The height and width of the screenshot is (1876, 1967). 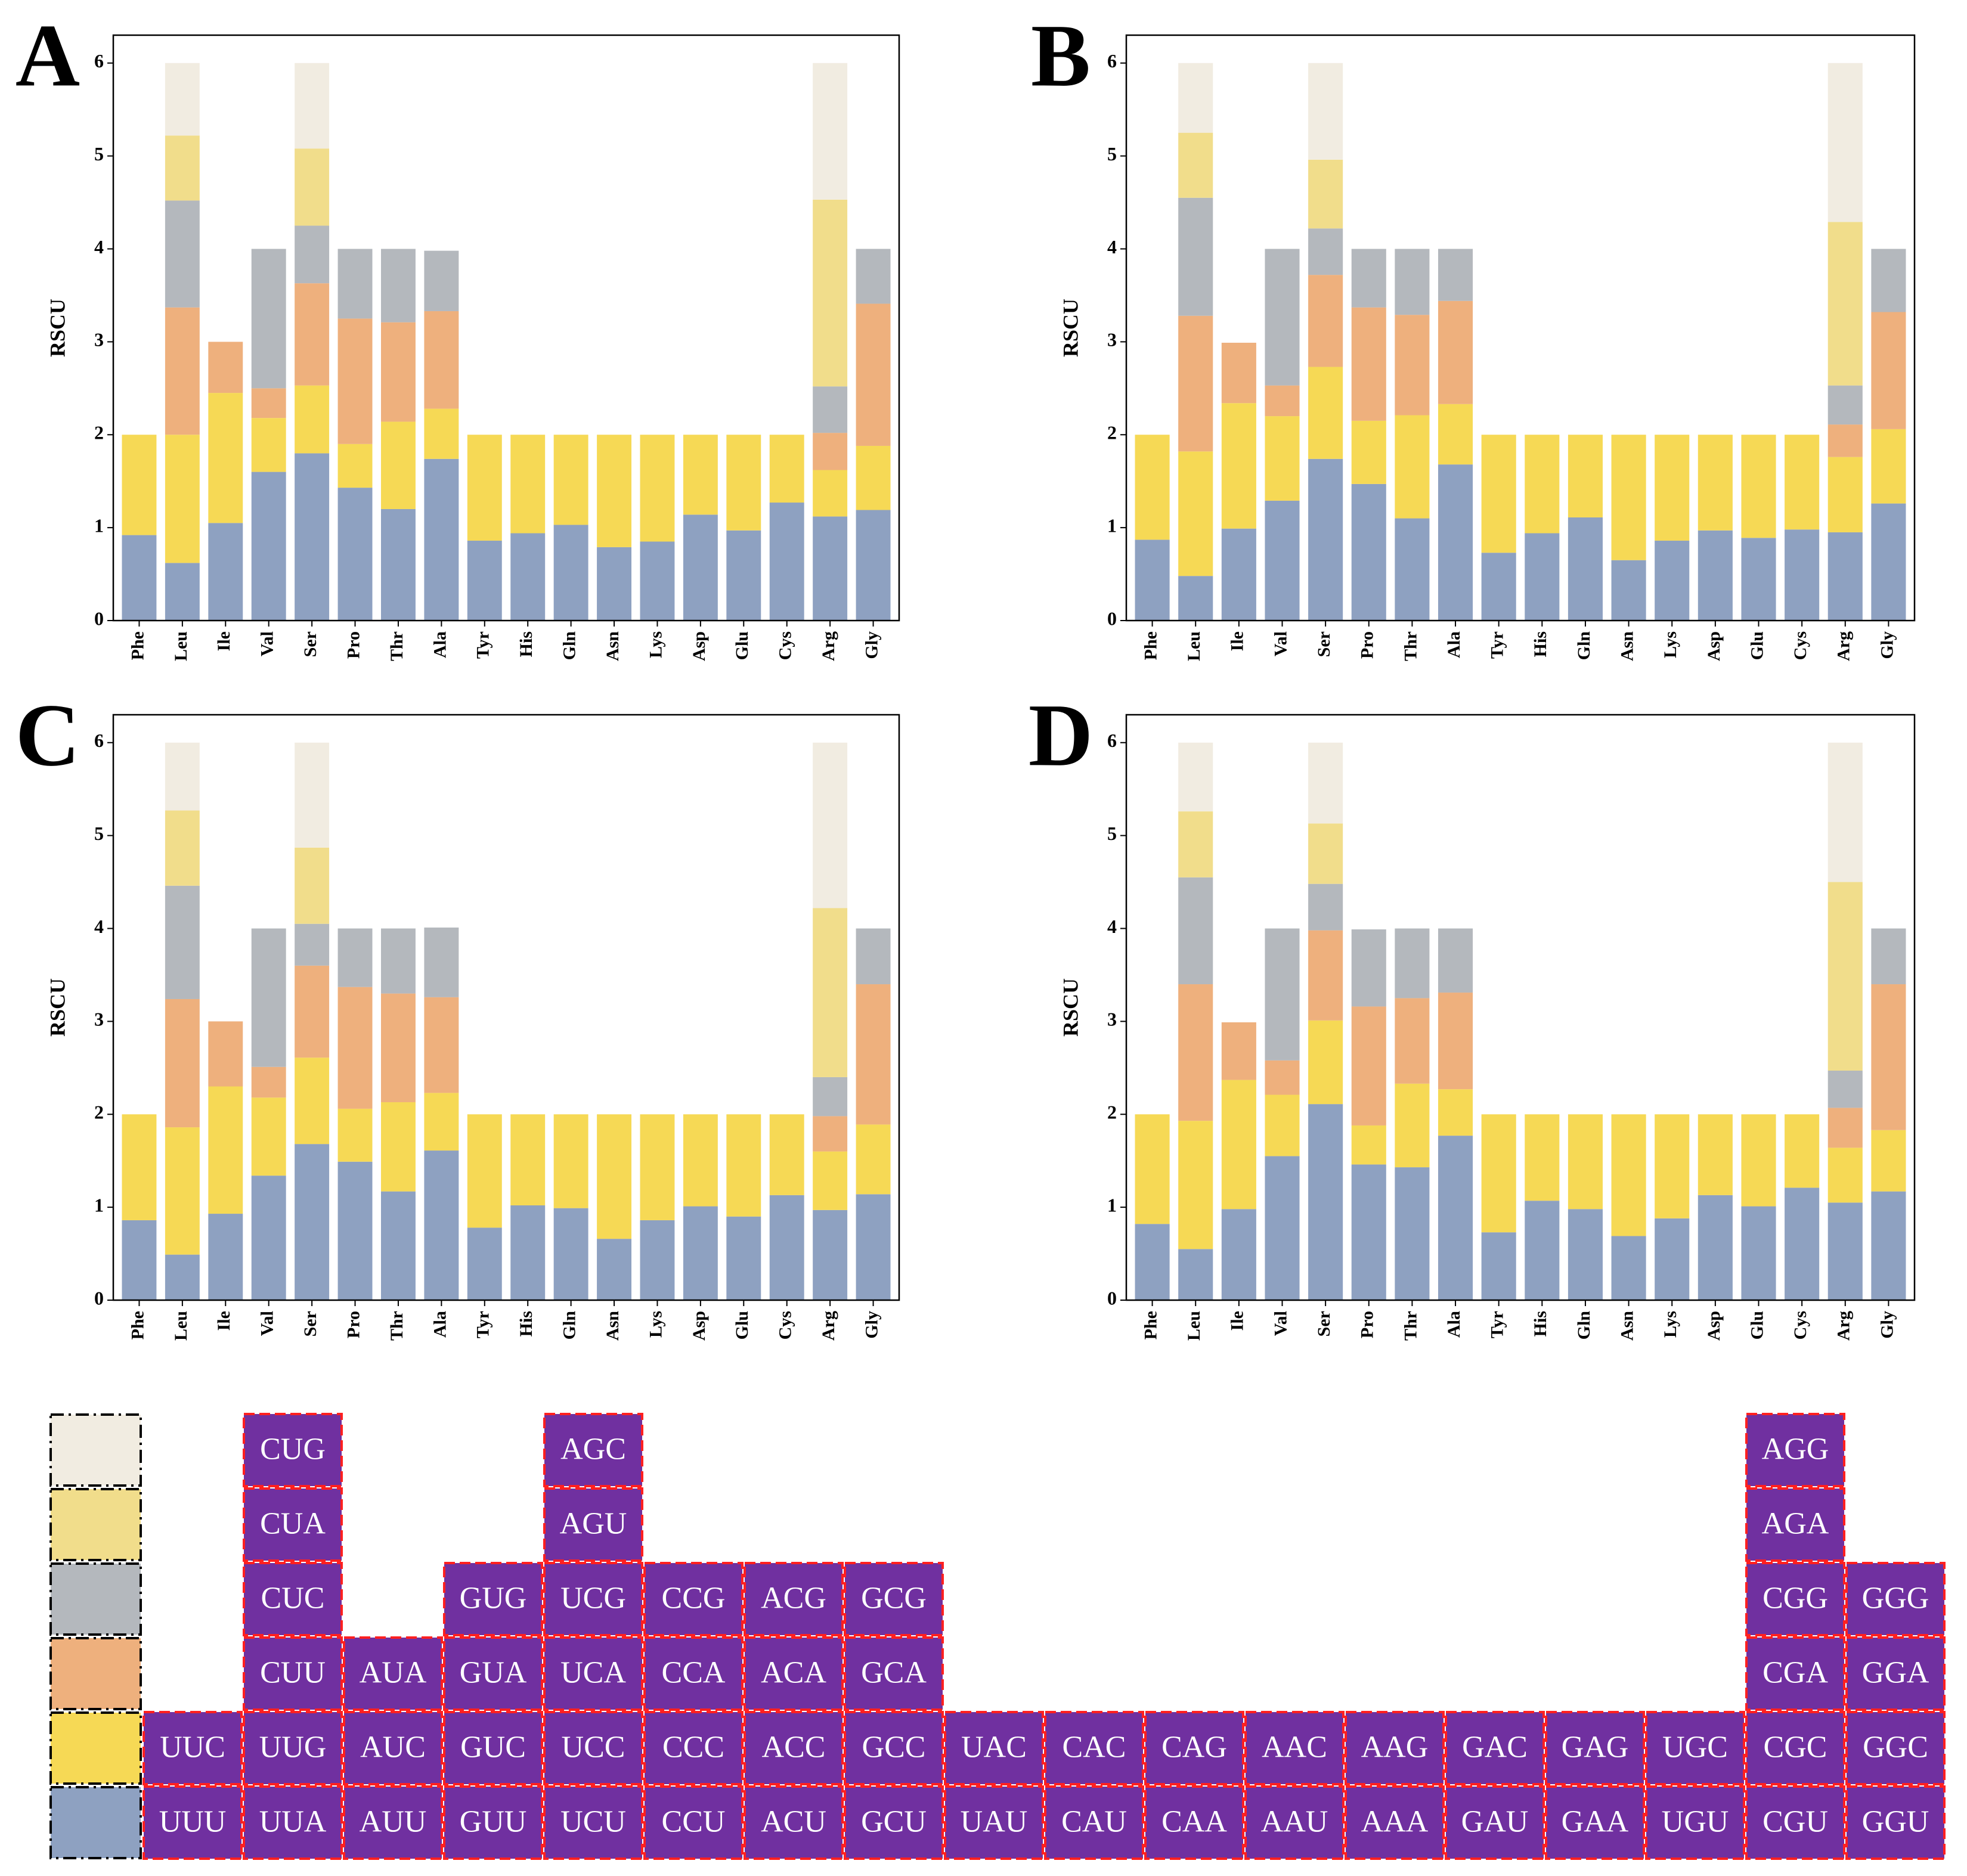 I want to click on codon-label: ACG, so click(x=794, y=1598).